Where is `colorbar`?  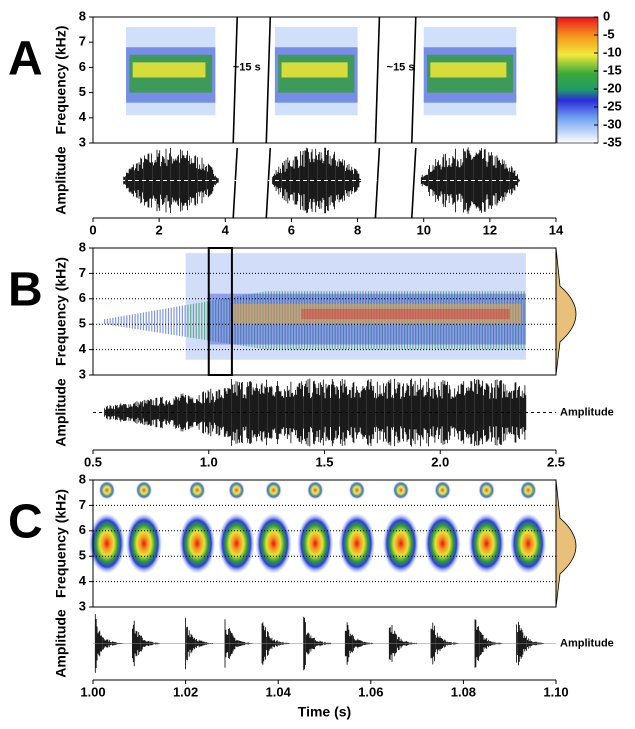
colorbar is located at coordinates (577, 80).